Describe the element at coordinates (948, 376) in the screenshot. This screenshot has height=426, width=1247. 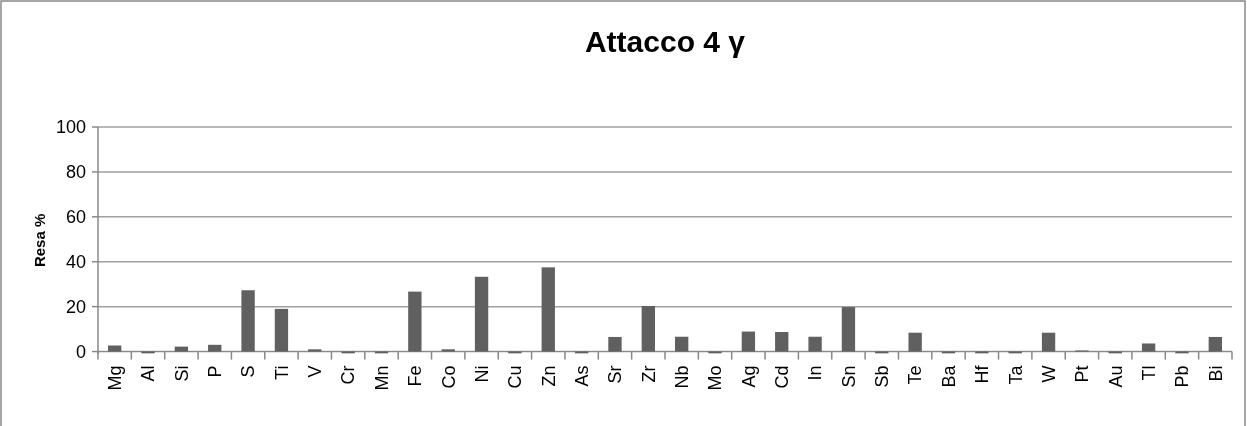
I see `x-tick-label: Ba` at that location.